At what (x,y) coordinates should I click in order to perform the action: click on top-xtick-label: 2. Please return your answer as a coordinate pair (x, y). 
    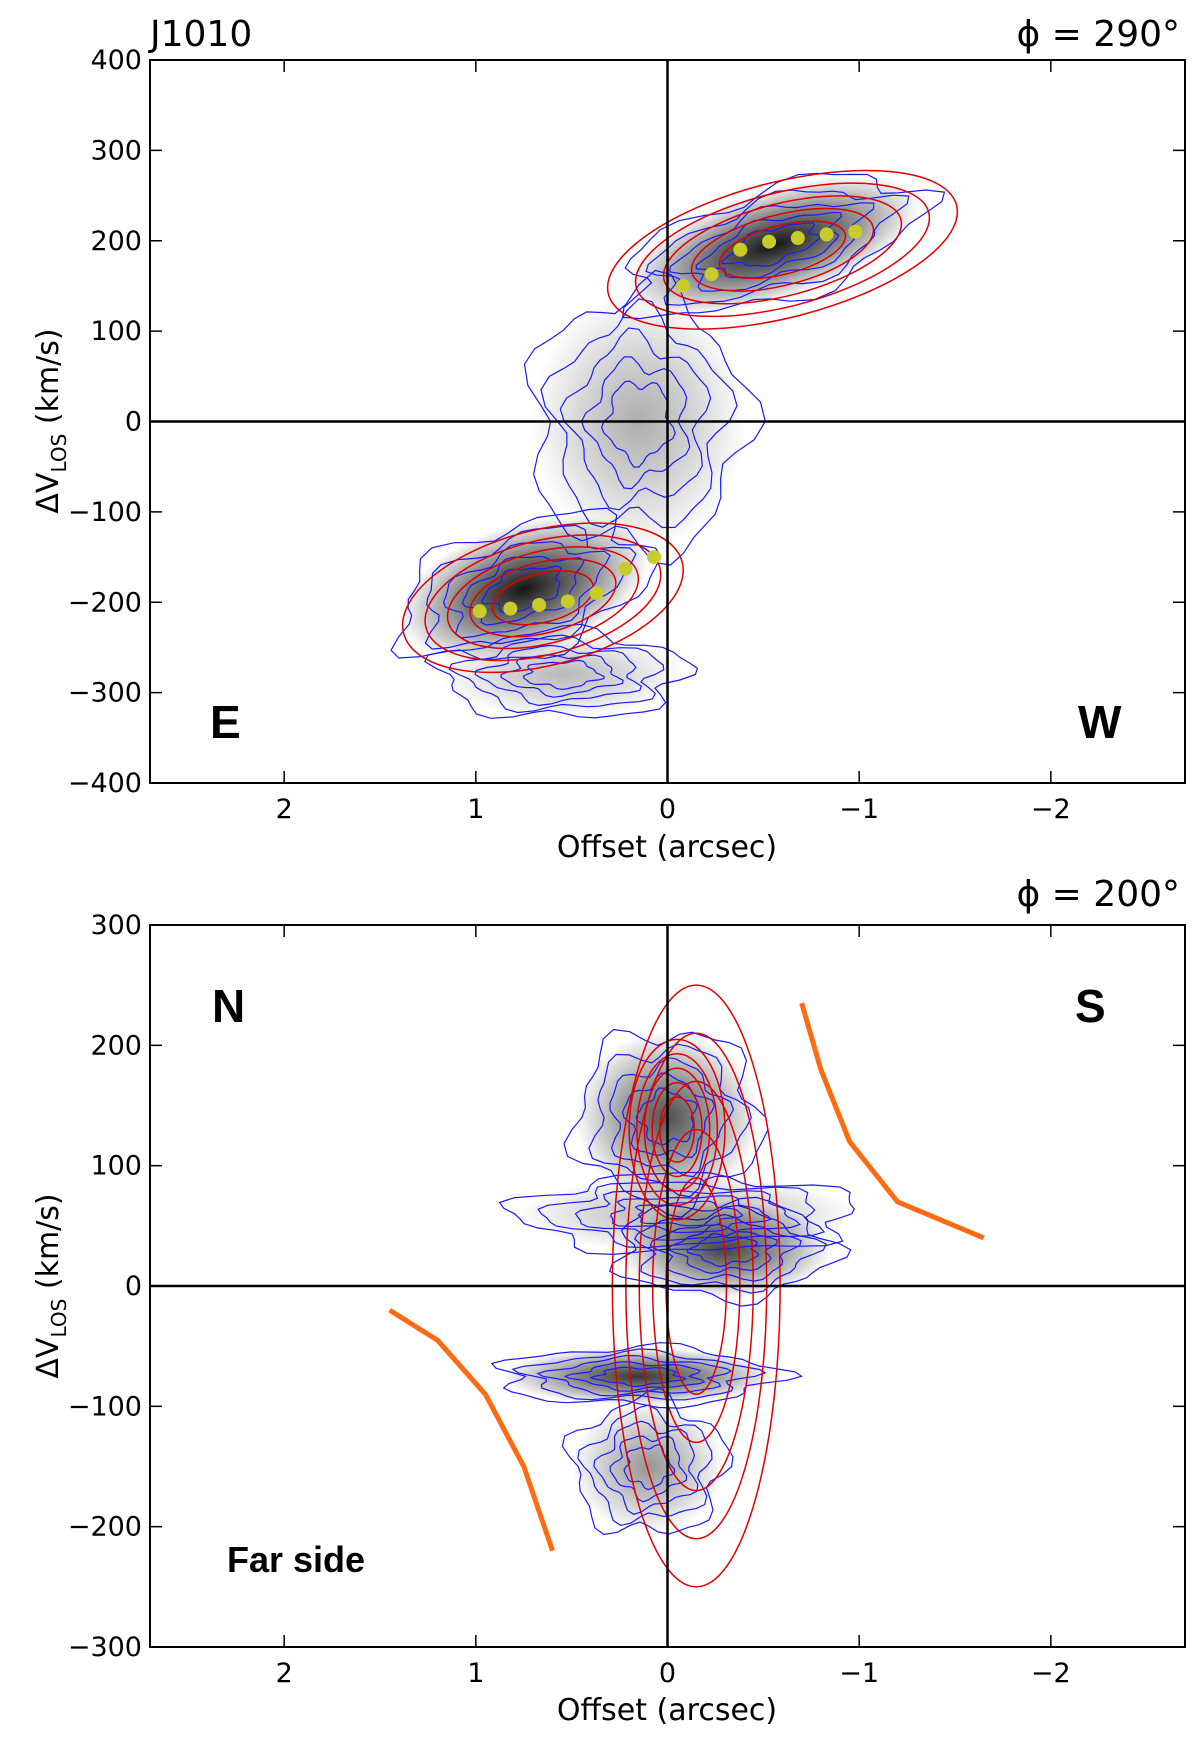
    Looking at the image, I should click on (284, 809).